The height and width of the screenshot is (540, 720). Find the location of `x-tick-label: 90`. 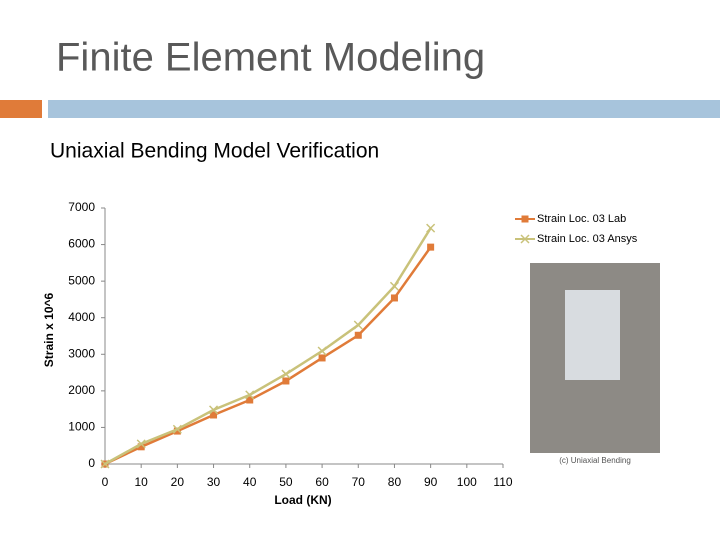

x-tick-label: 90 is located at coordinates (431, 482).